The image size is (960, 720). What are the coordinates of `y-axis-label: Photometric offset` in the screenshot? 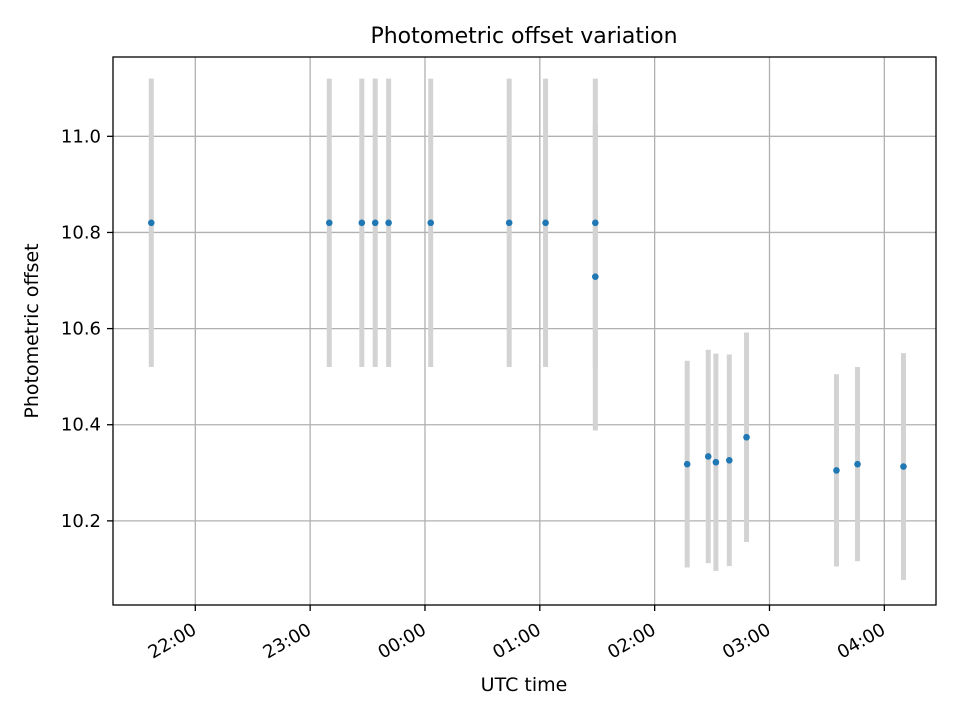 It's located at (32, 330).